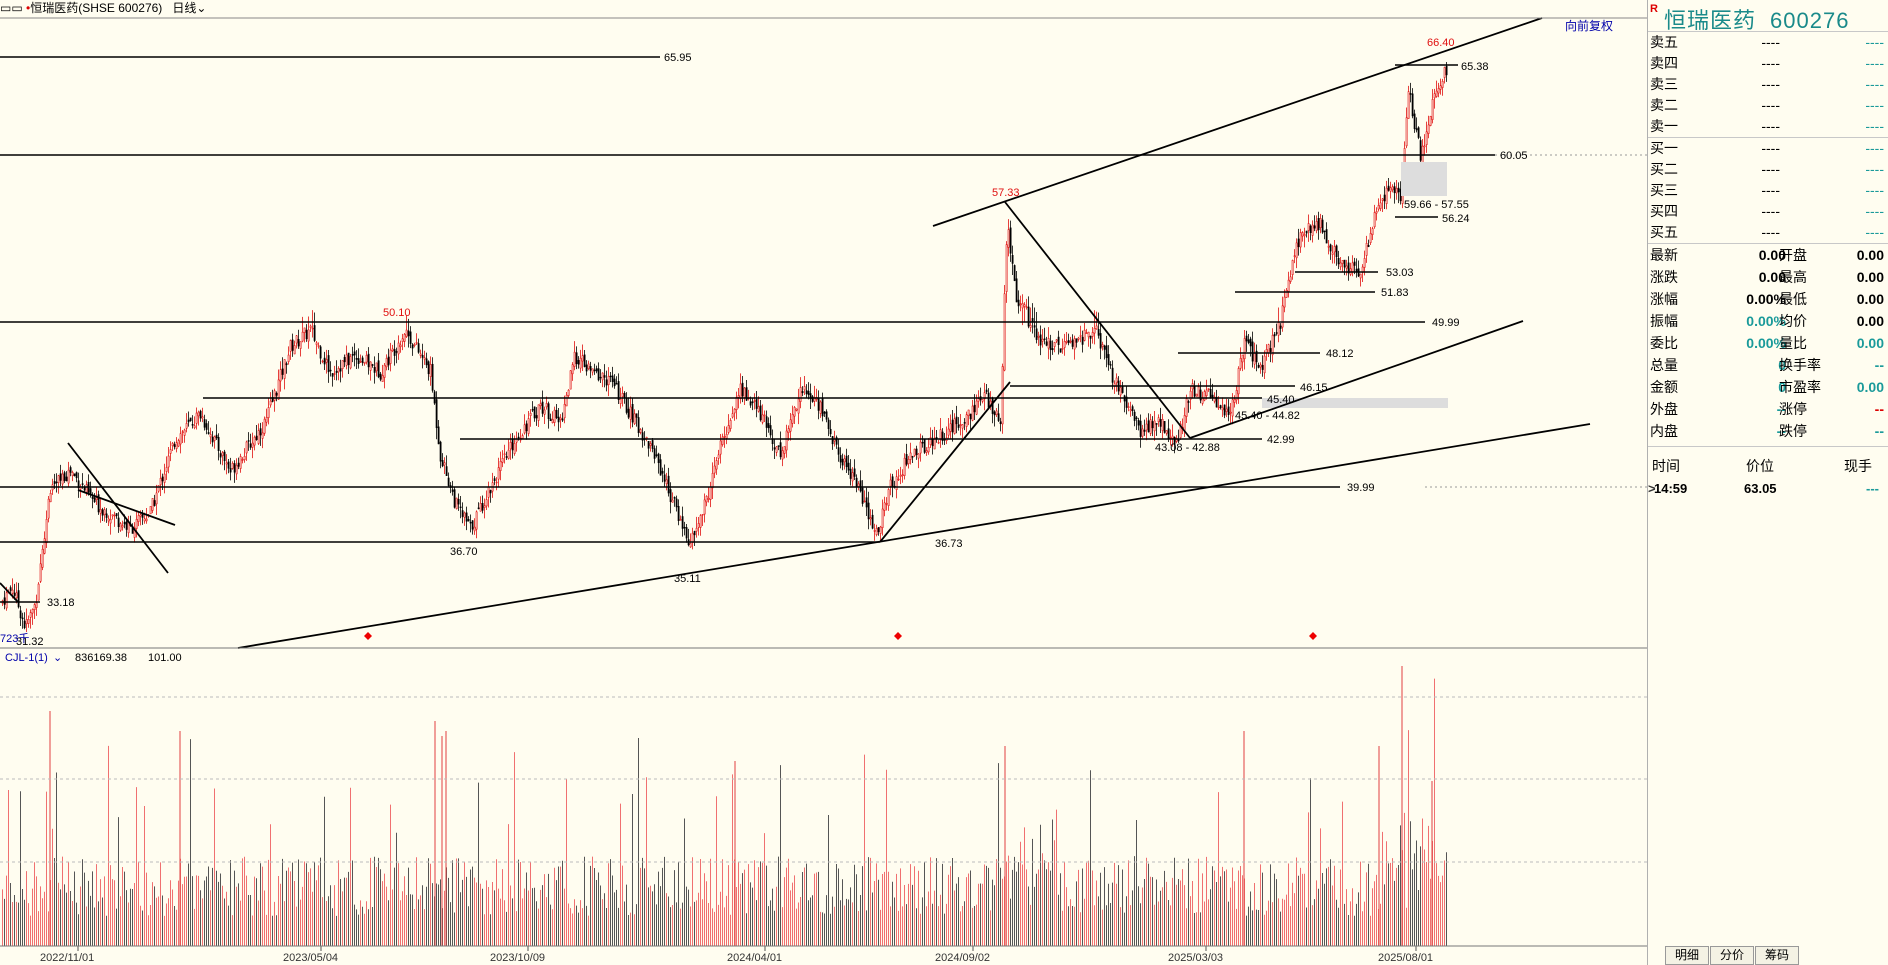 The width and height of the screenshot is (1888, 965). What do you see at coordinates (1768, 126) in the screenshot?
I see `book-row-ask: 卖一 ---- ----` at bounding box center [1768, 126].